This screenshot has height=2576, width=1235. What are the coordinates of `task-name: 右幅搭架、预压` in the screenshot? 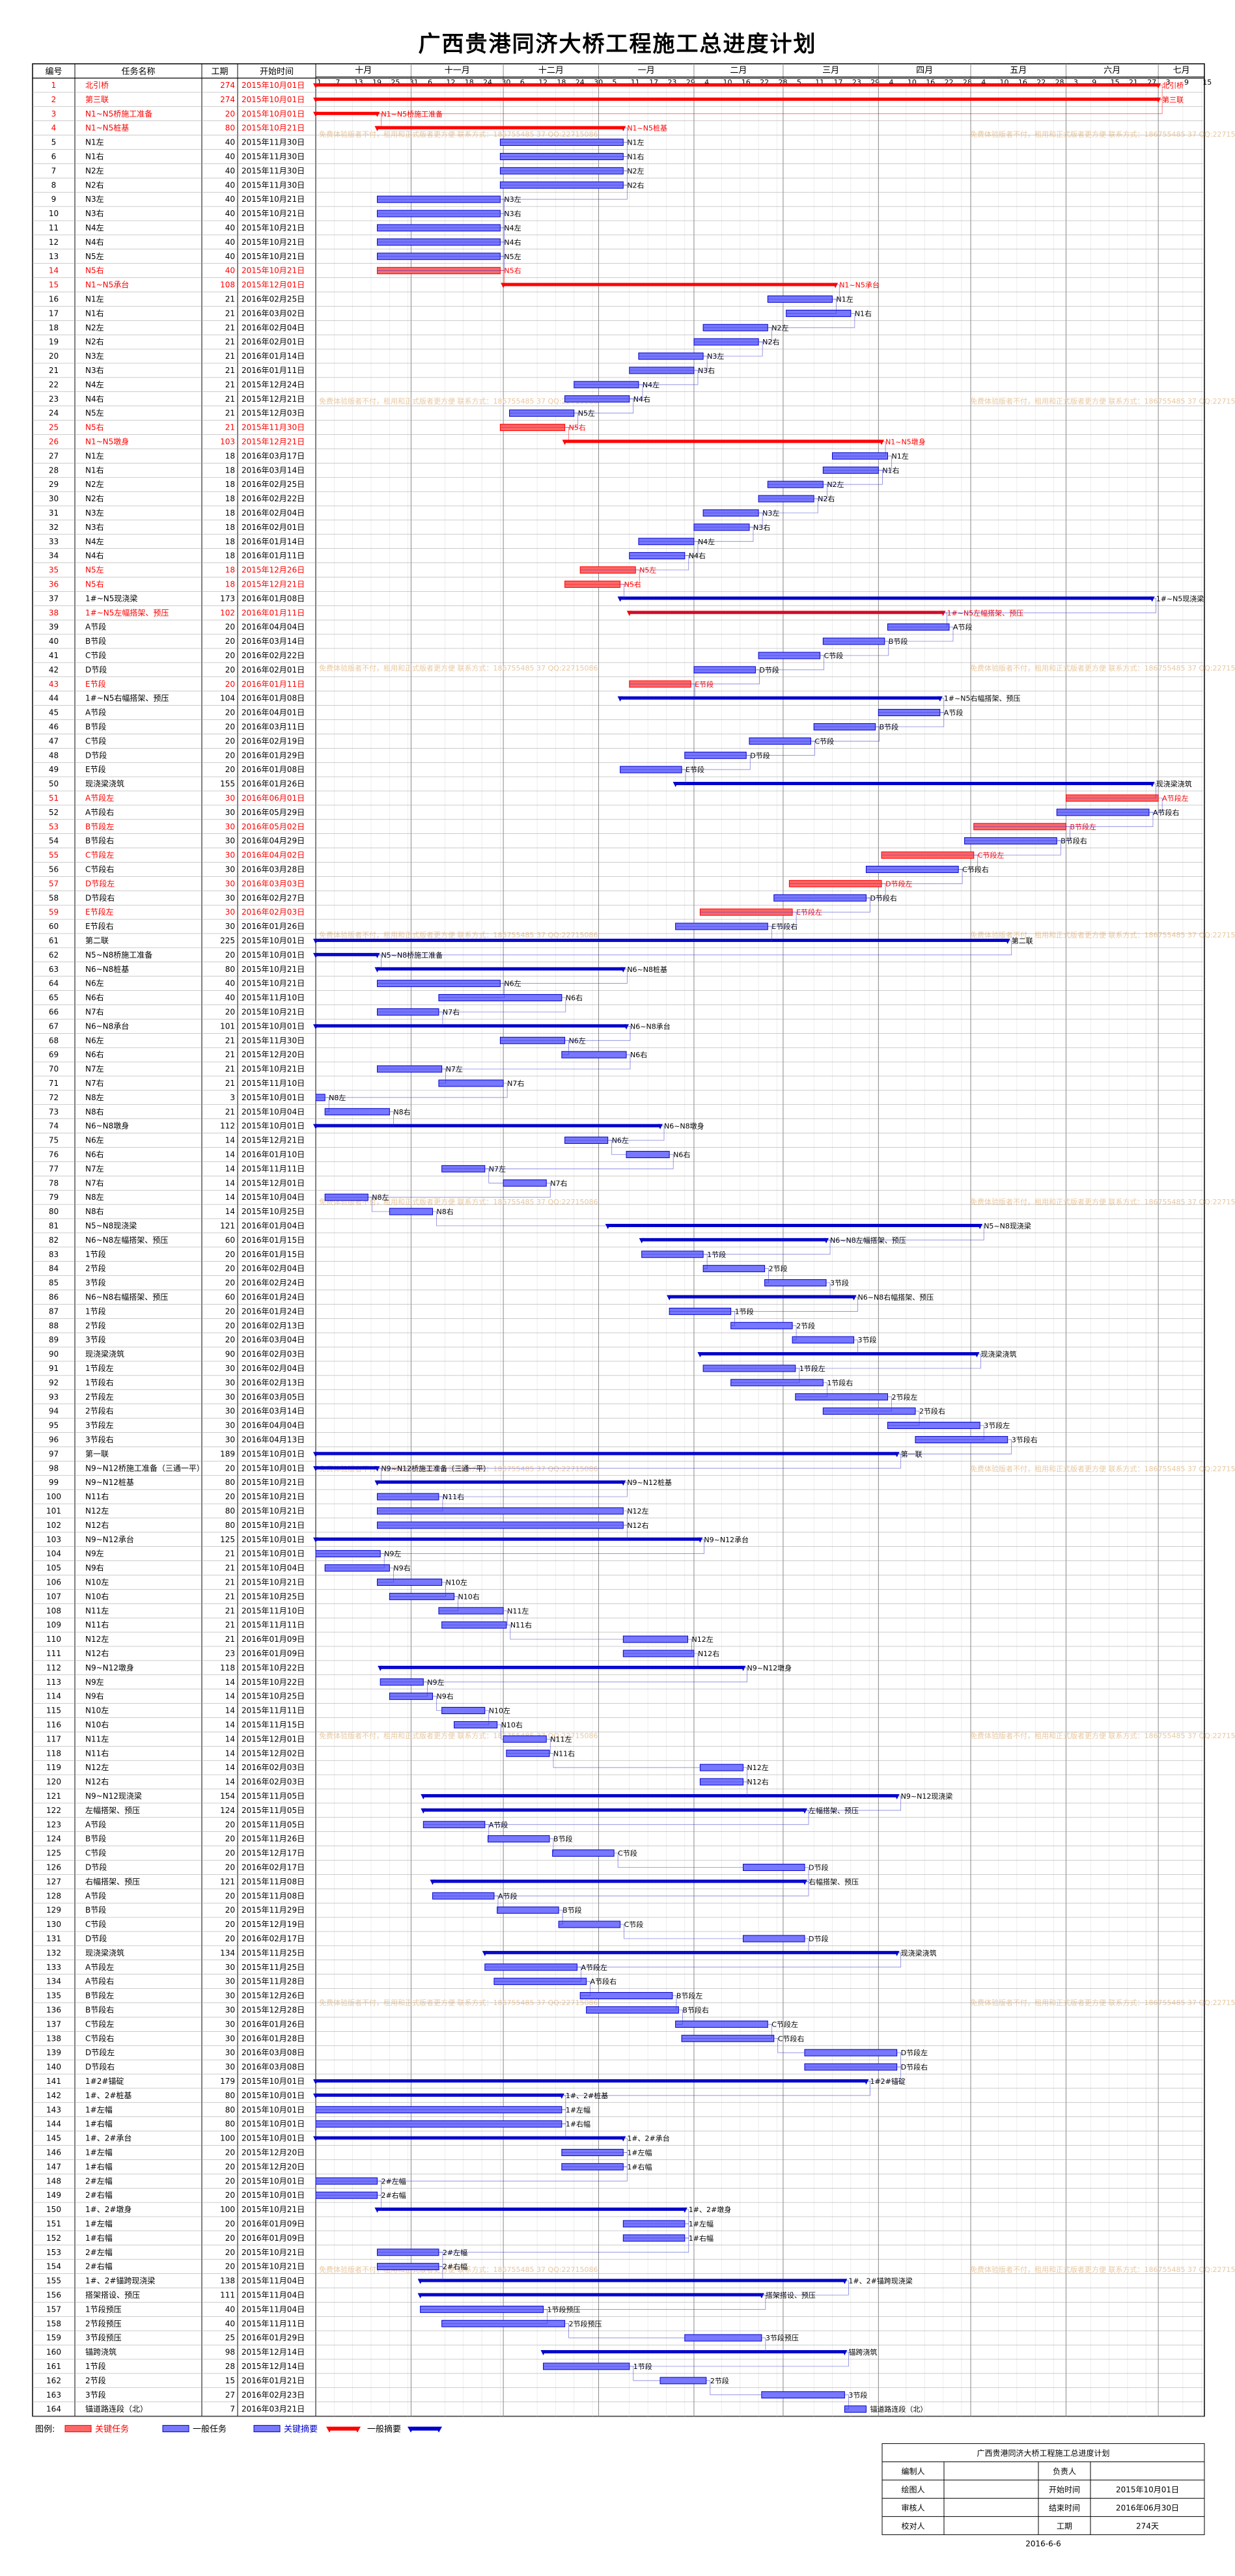 It's located at (112, 1881).